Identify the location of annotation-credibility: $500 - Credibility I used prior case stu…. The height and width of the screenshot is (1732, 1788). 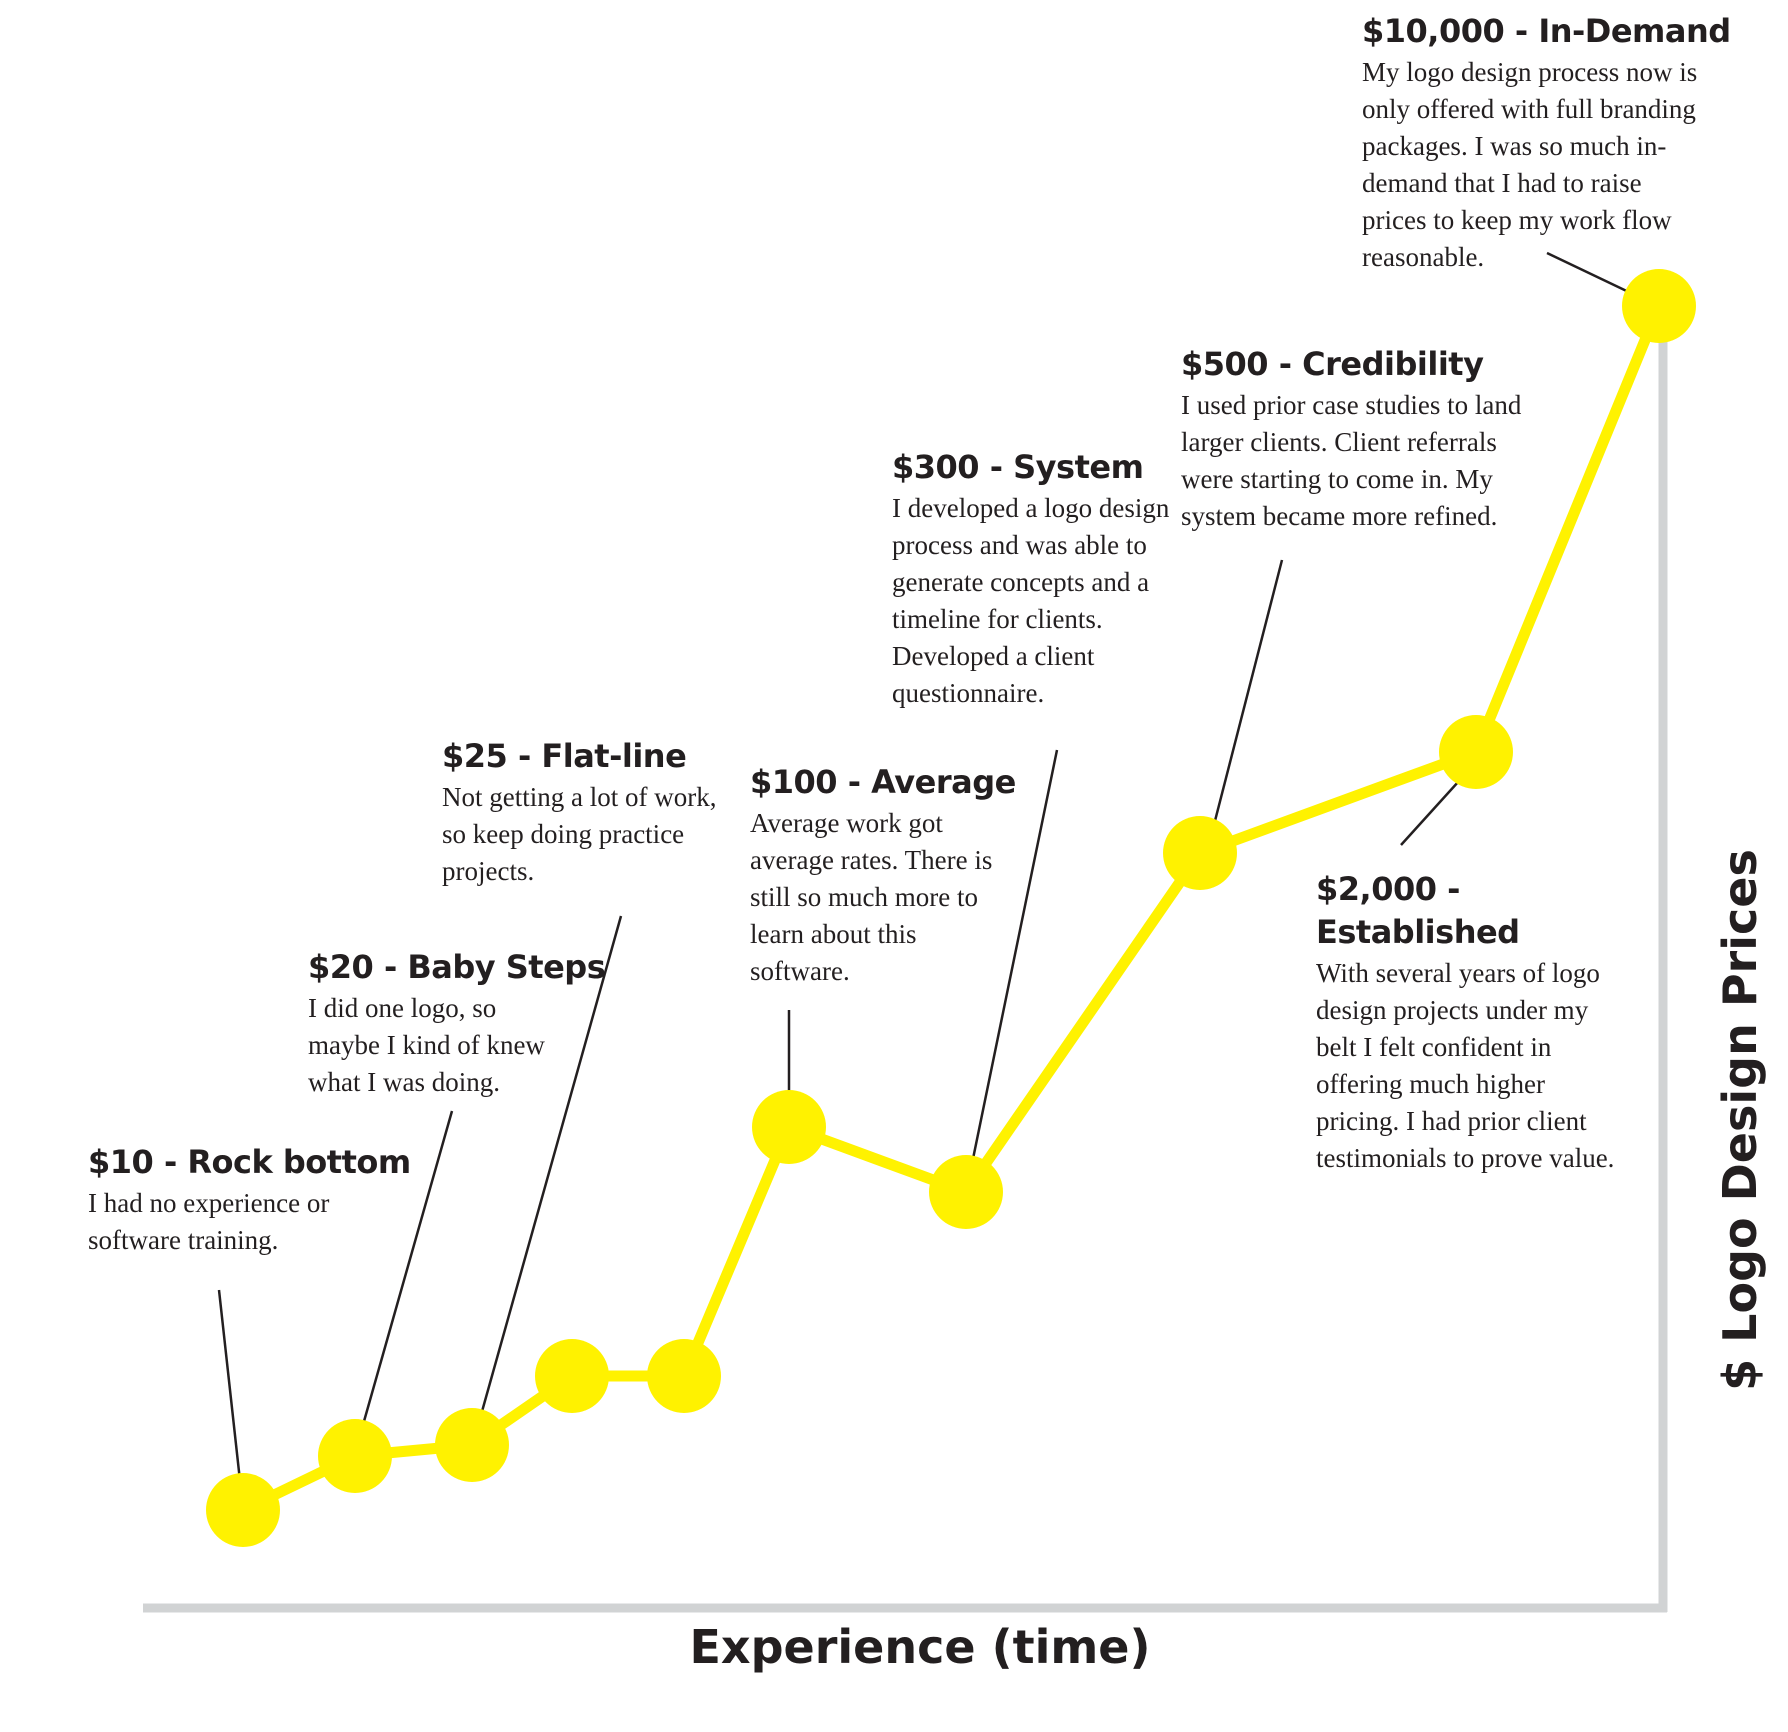
(1368, 439).